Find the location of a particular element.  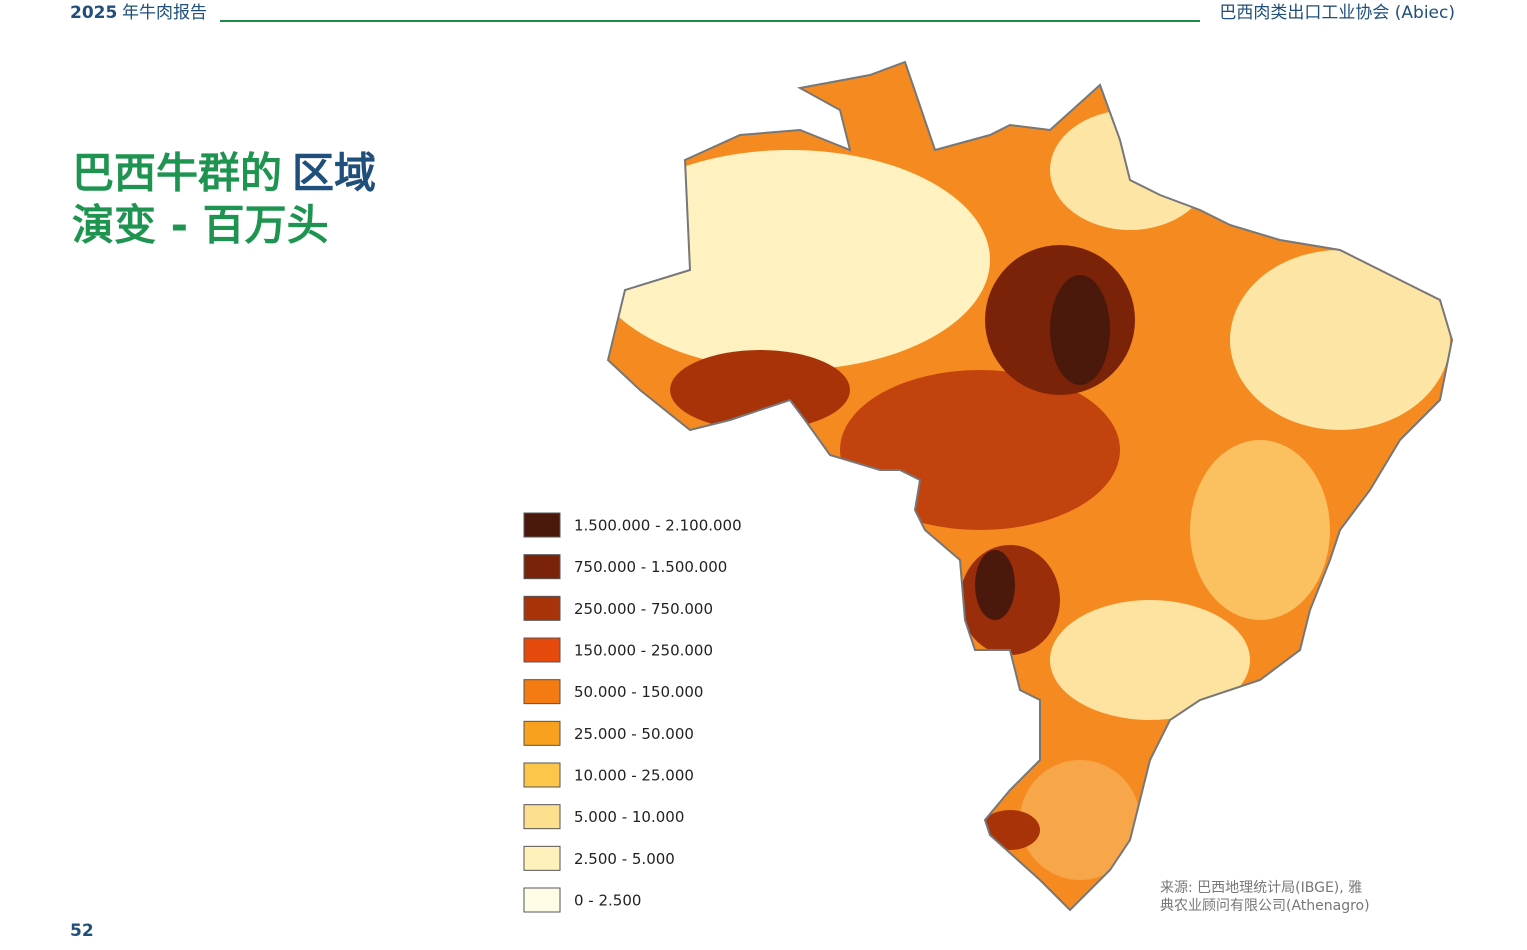

legend-label: 1.500.000 - 2.100.000 is located at coordinates (658, 526).